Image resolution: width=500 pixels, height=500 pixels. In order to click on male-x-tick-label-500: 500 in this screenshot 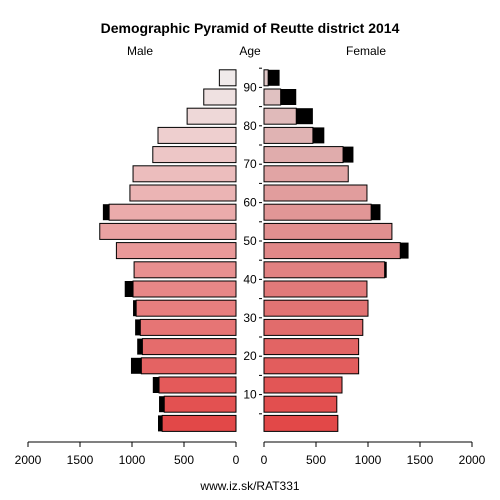, I will do `click(184, 460)`.